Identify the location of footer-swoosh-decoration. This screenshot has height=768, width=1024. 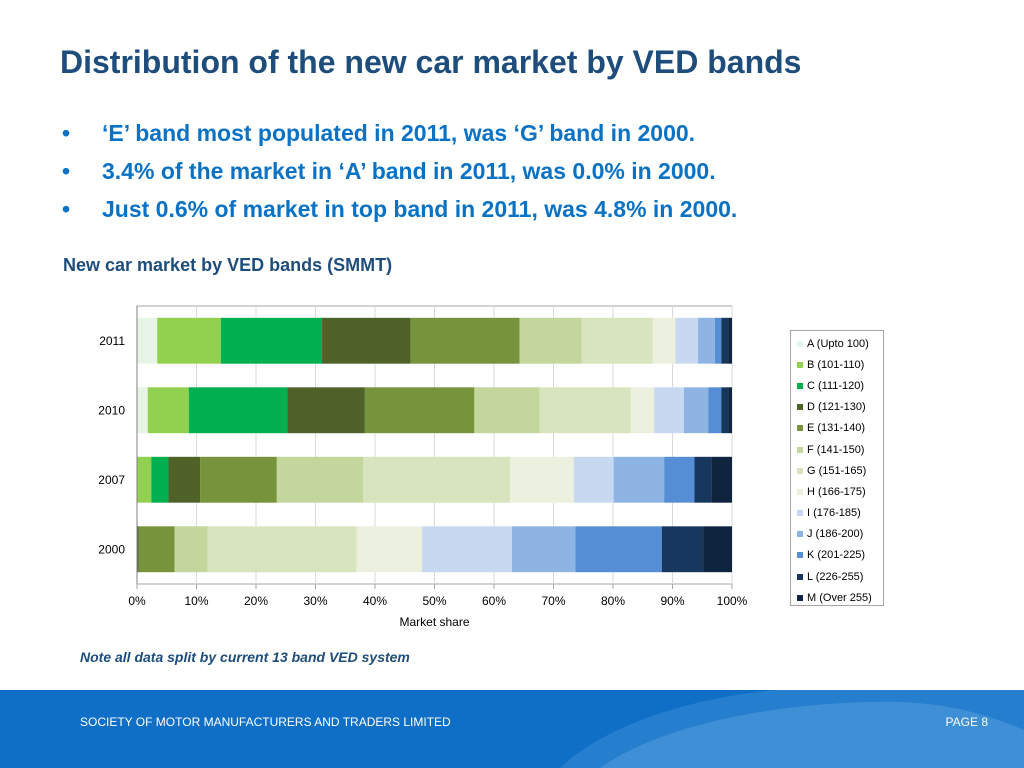
(792, 729).